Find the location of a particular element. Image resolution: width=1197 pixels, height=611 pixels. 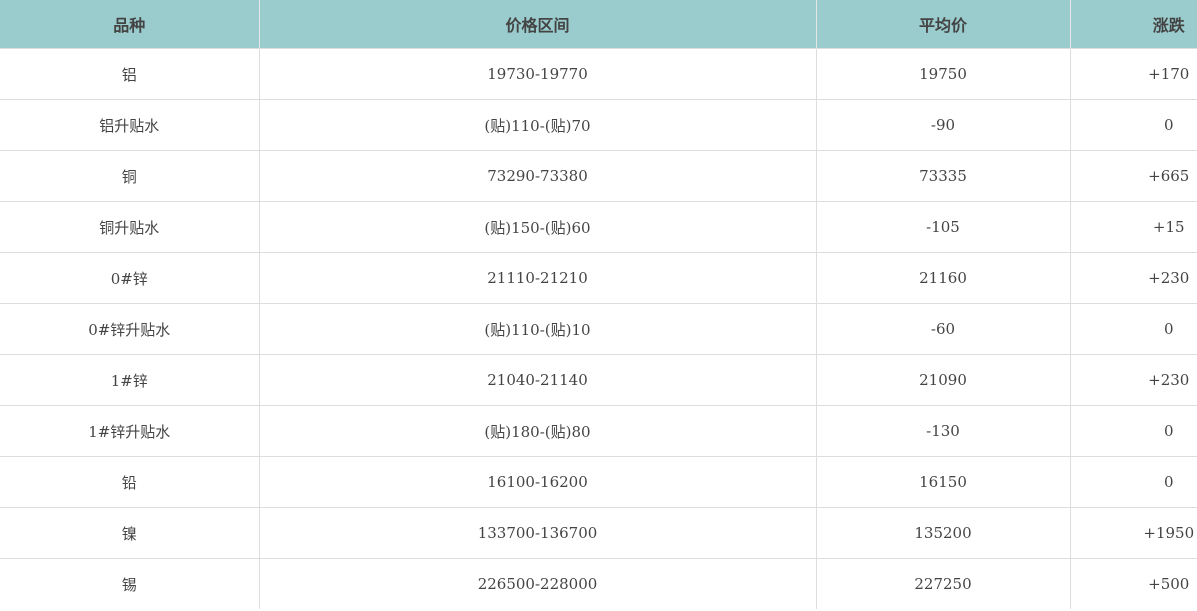

header-average-price: 平均价 is located at coordinates (943, 24).